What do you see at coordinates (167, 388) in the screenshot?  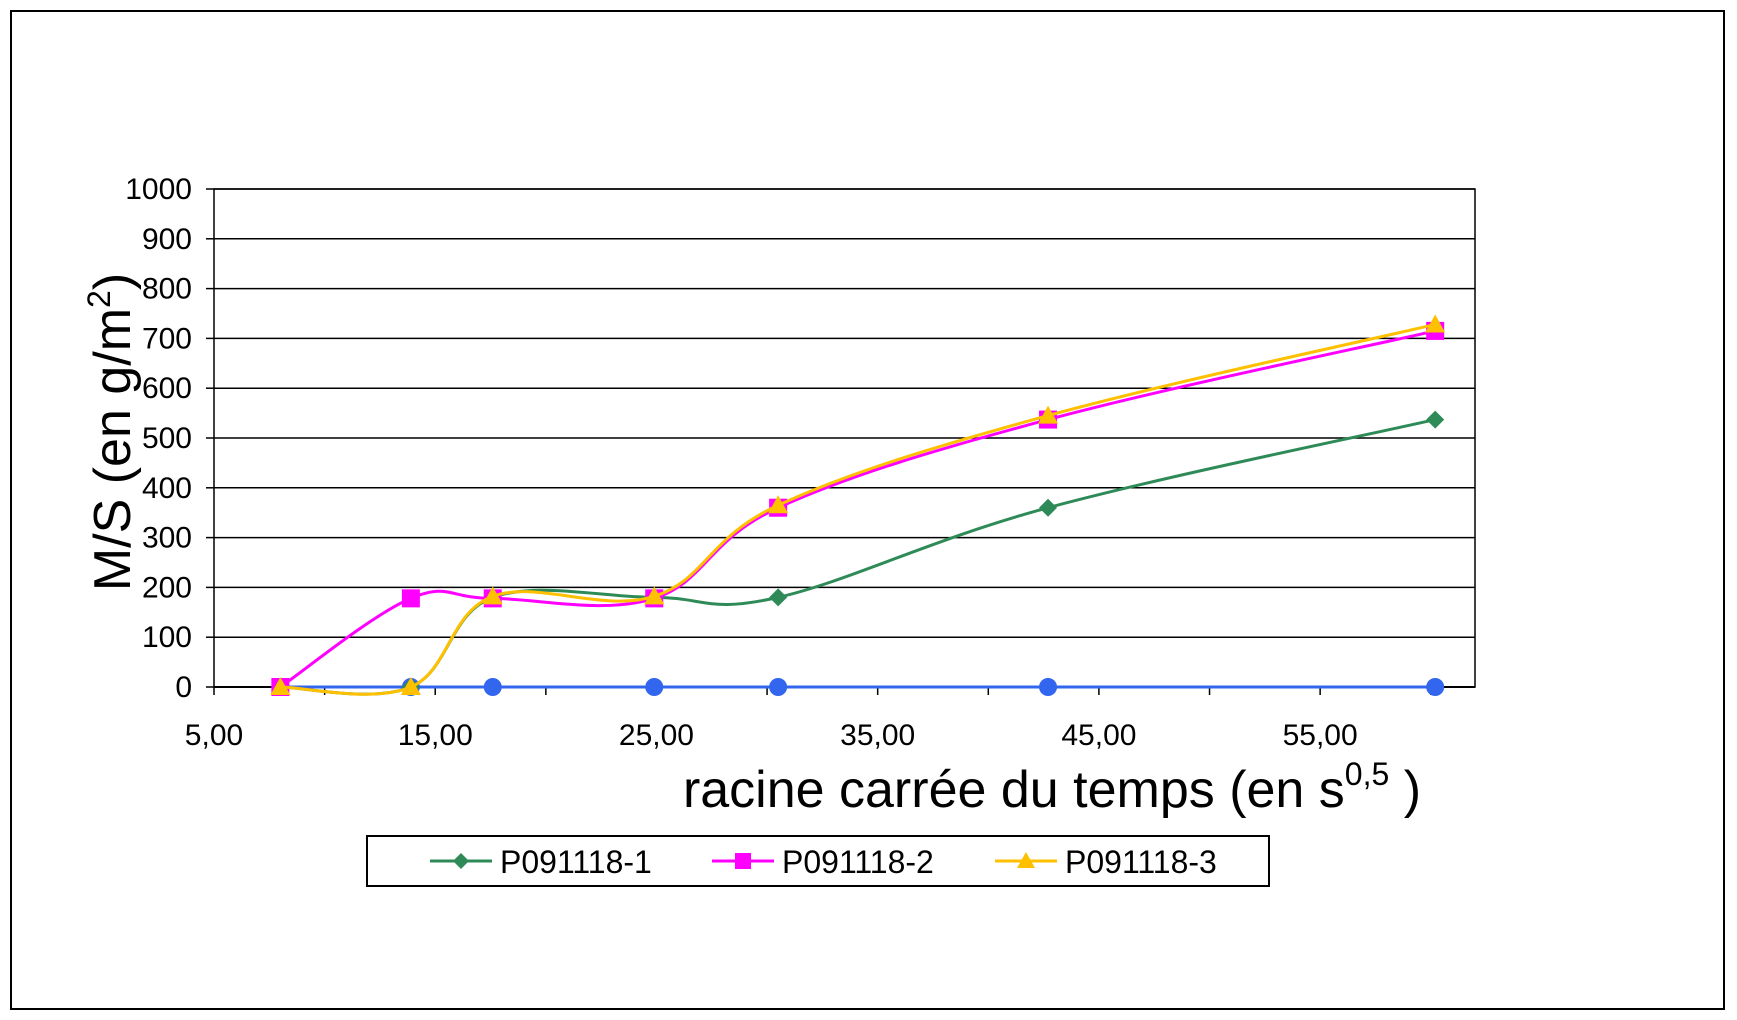 I see `y-tick-label: 600` at bounding box center [167, 388].